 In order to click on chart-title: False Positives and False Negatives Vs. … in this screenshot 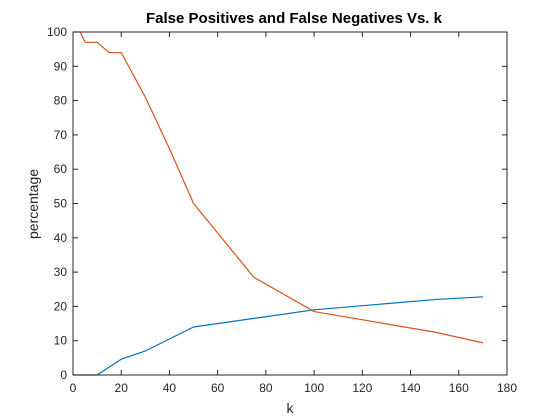, I will do `click(294, 18)`.